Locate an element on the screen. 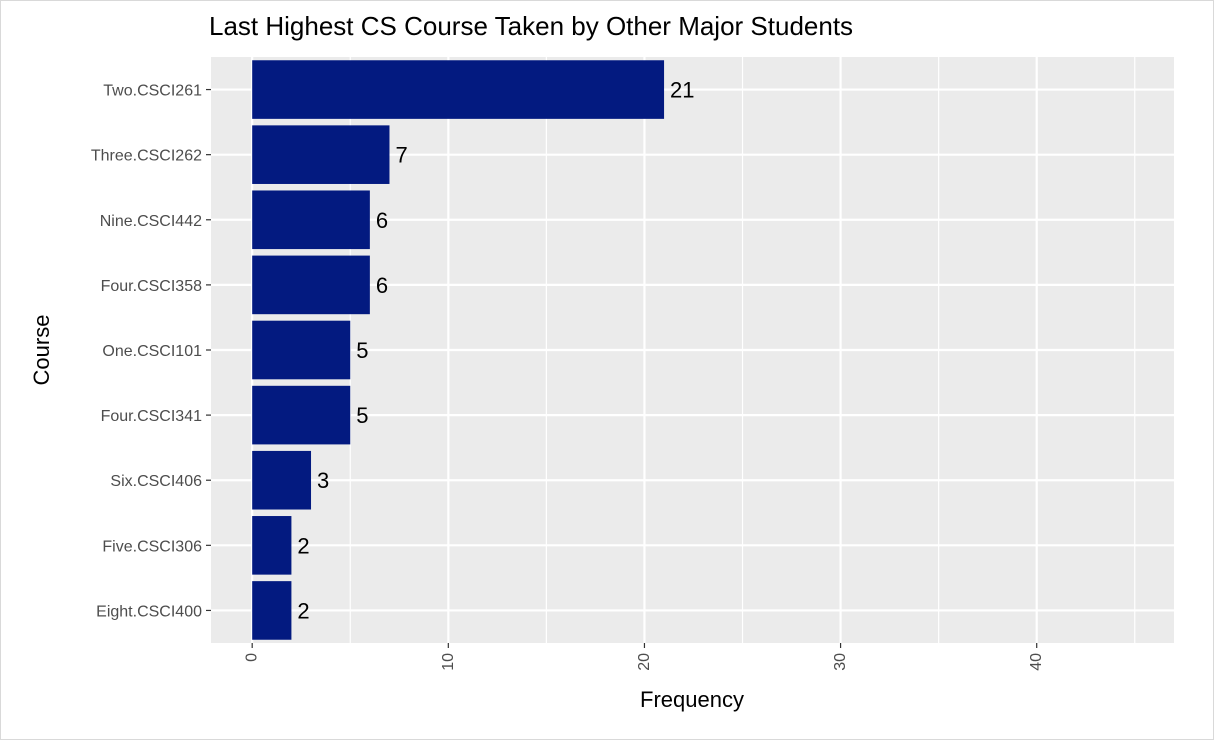 The height and width of the screenshot is (740, 1214). y-tick-label-Two.CSCI261: Two.CSCI261 is located at coordinates (152, 91).